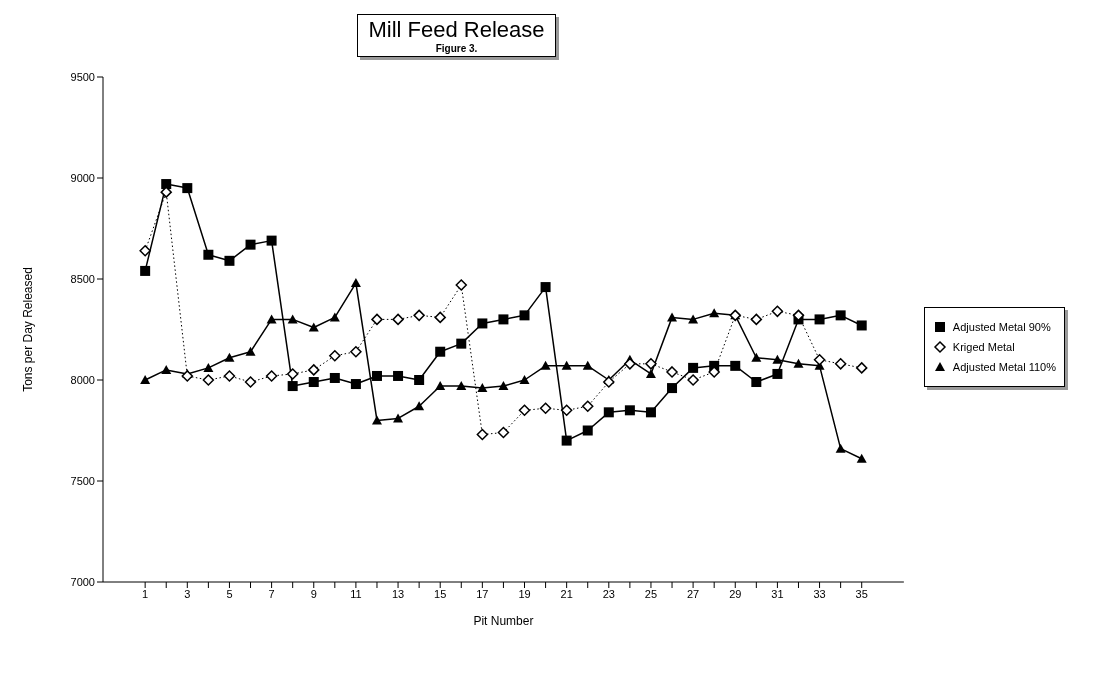 This screenshot has height=689, width=1093. I want to click on chart-title: Mill Feed Release, so click(456, 30).